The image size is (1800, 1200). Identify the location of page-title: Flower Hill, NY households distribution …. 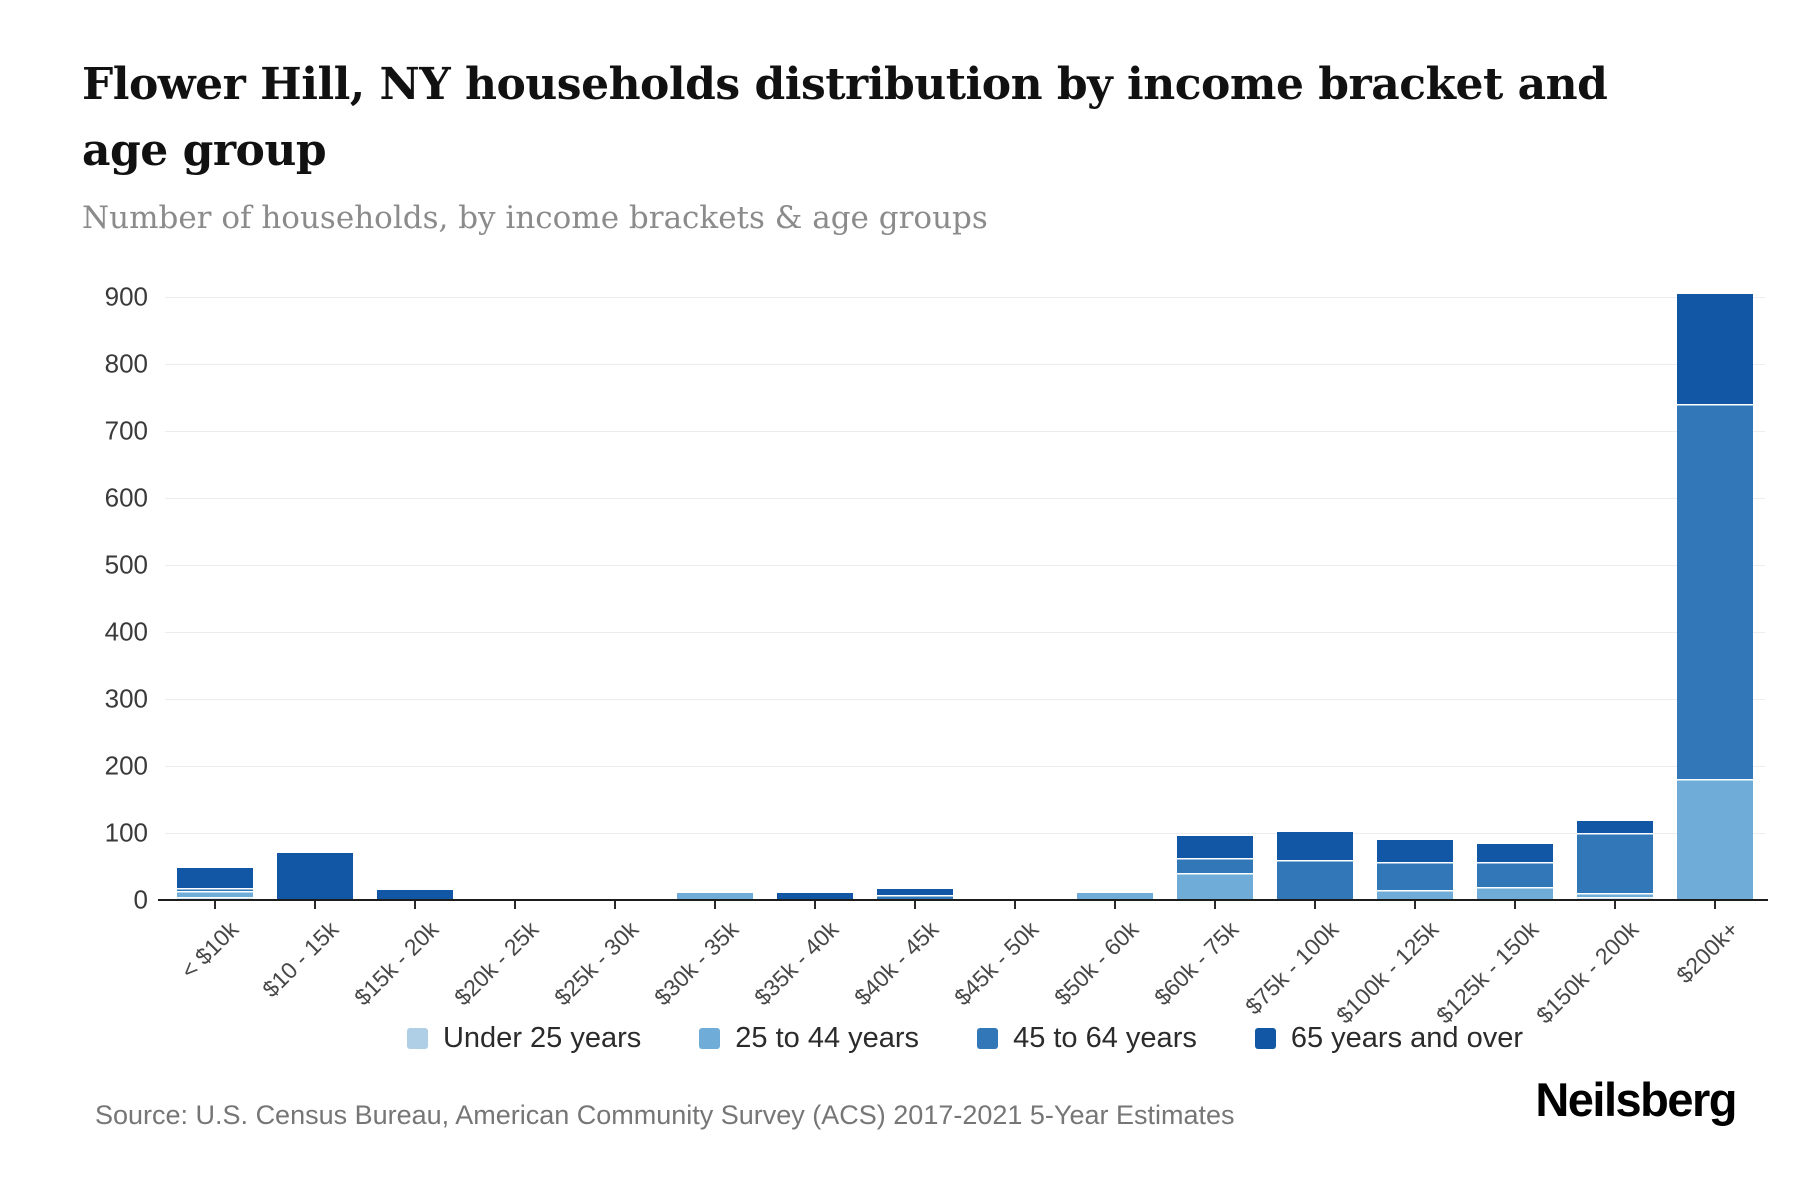
(845, 117).